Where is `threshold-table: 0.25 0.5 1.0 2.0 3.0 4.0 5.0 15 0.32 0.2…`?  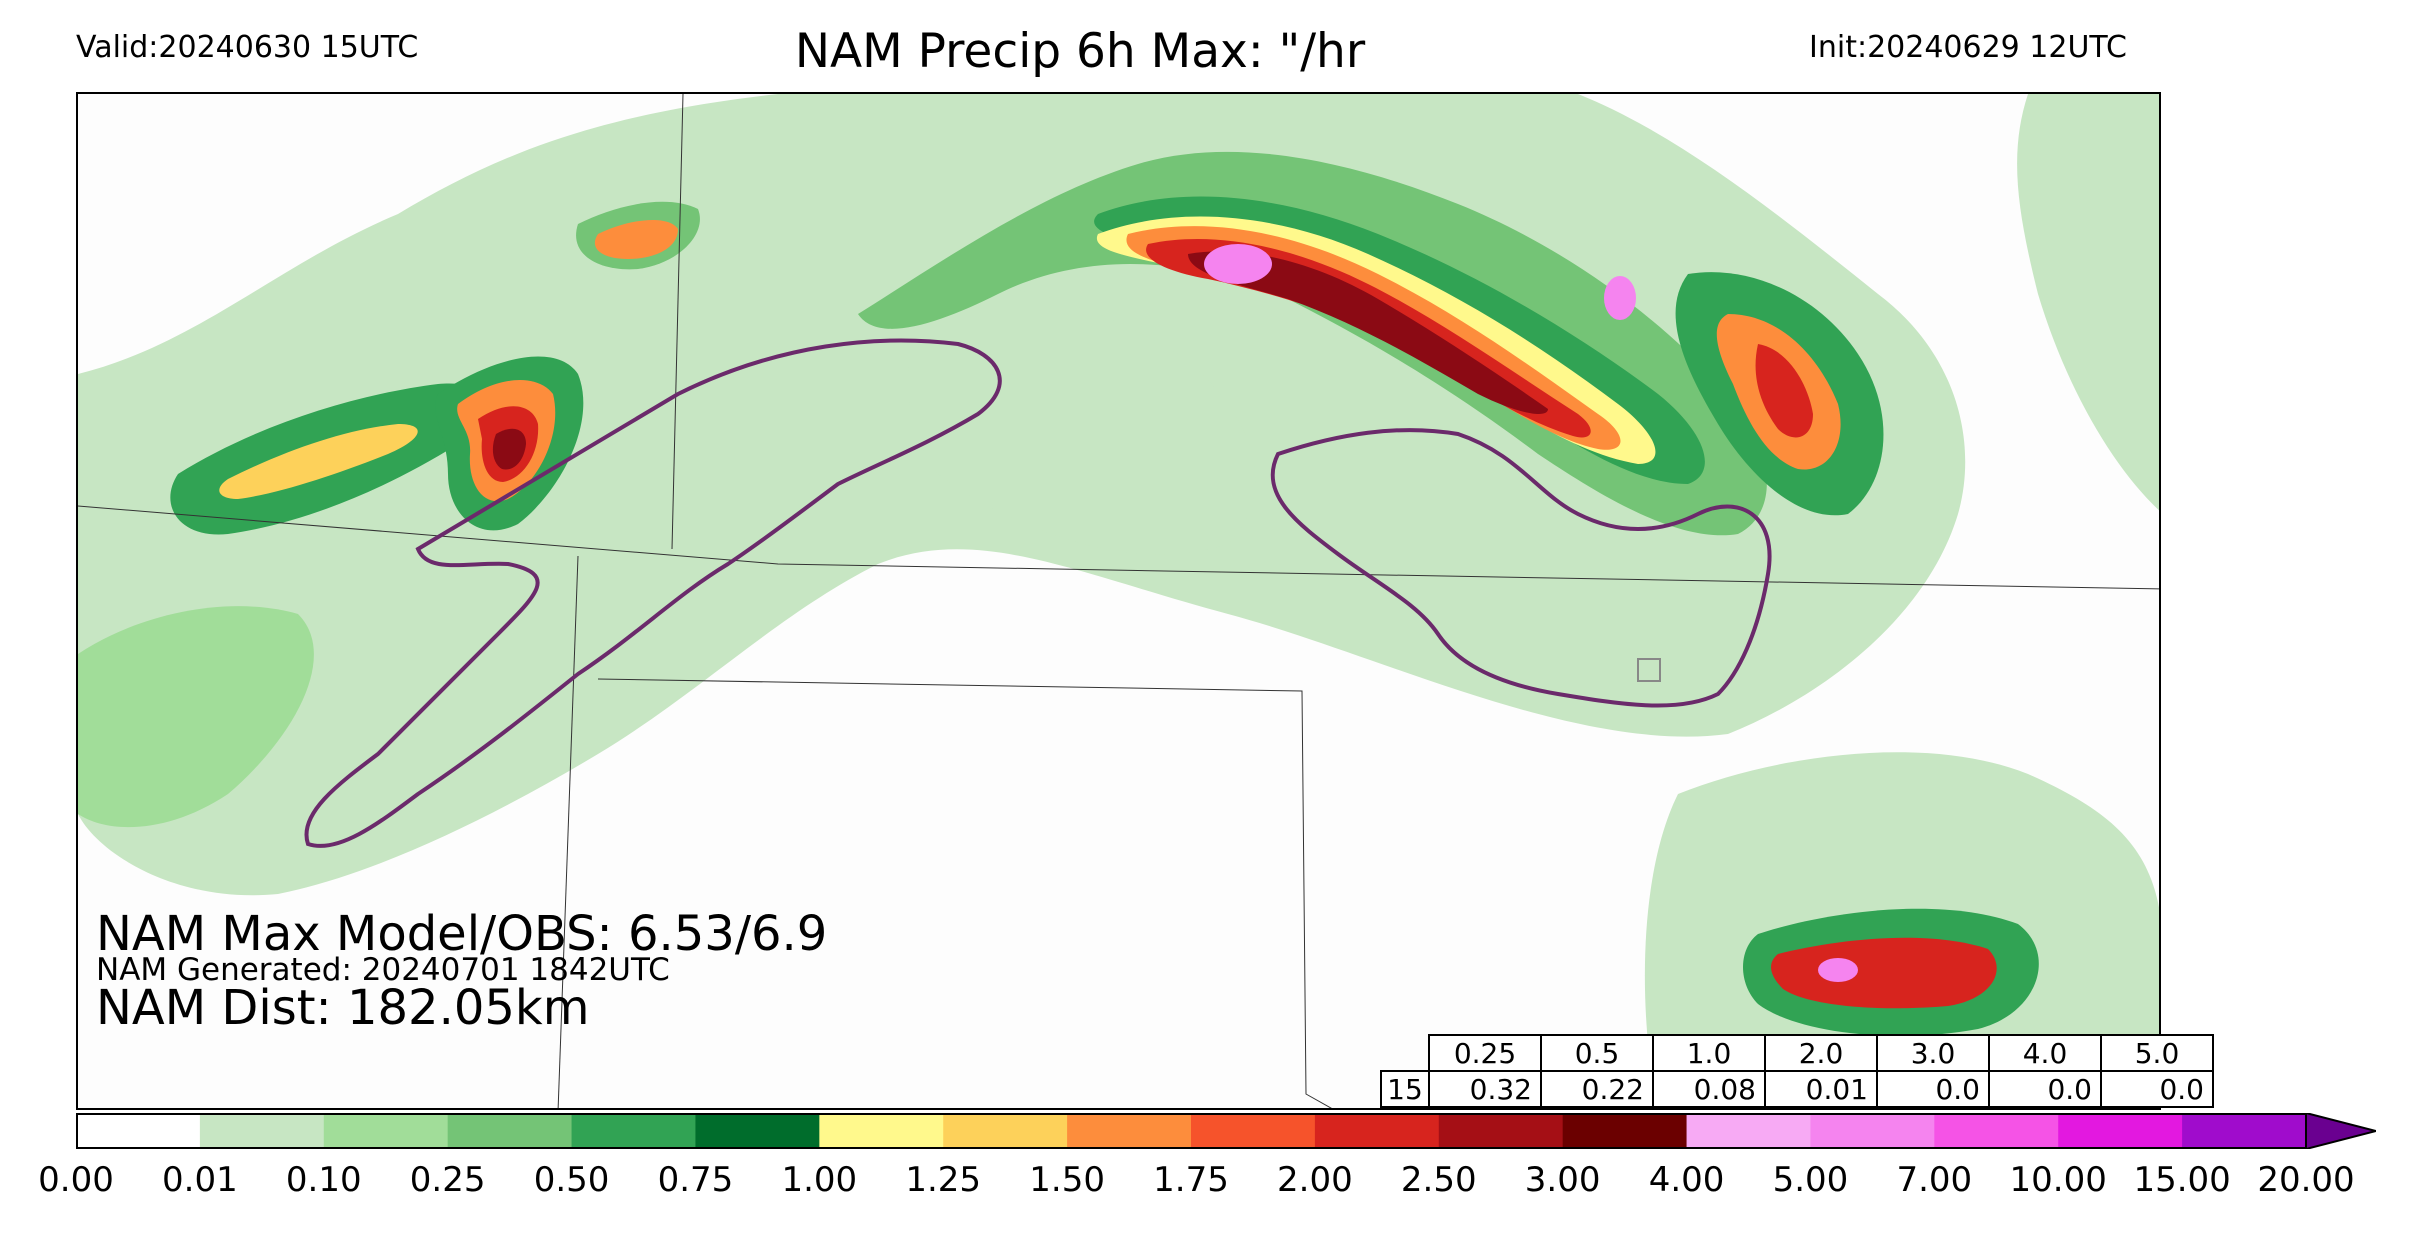
threshold-table: 0.25 0.5 1.0 2.0 3.0 4.0 5.0 15 0.32 0.2… is located at coordinates (1797, 1071).